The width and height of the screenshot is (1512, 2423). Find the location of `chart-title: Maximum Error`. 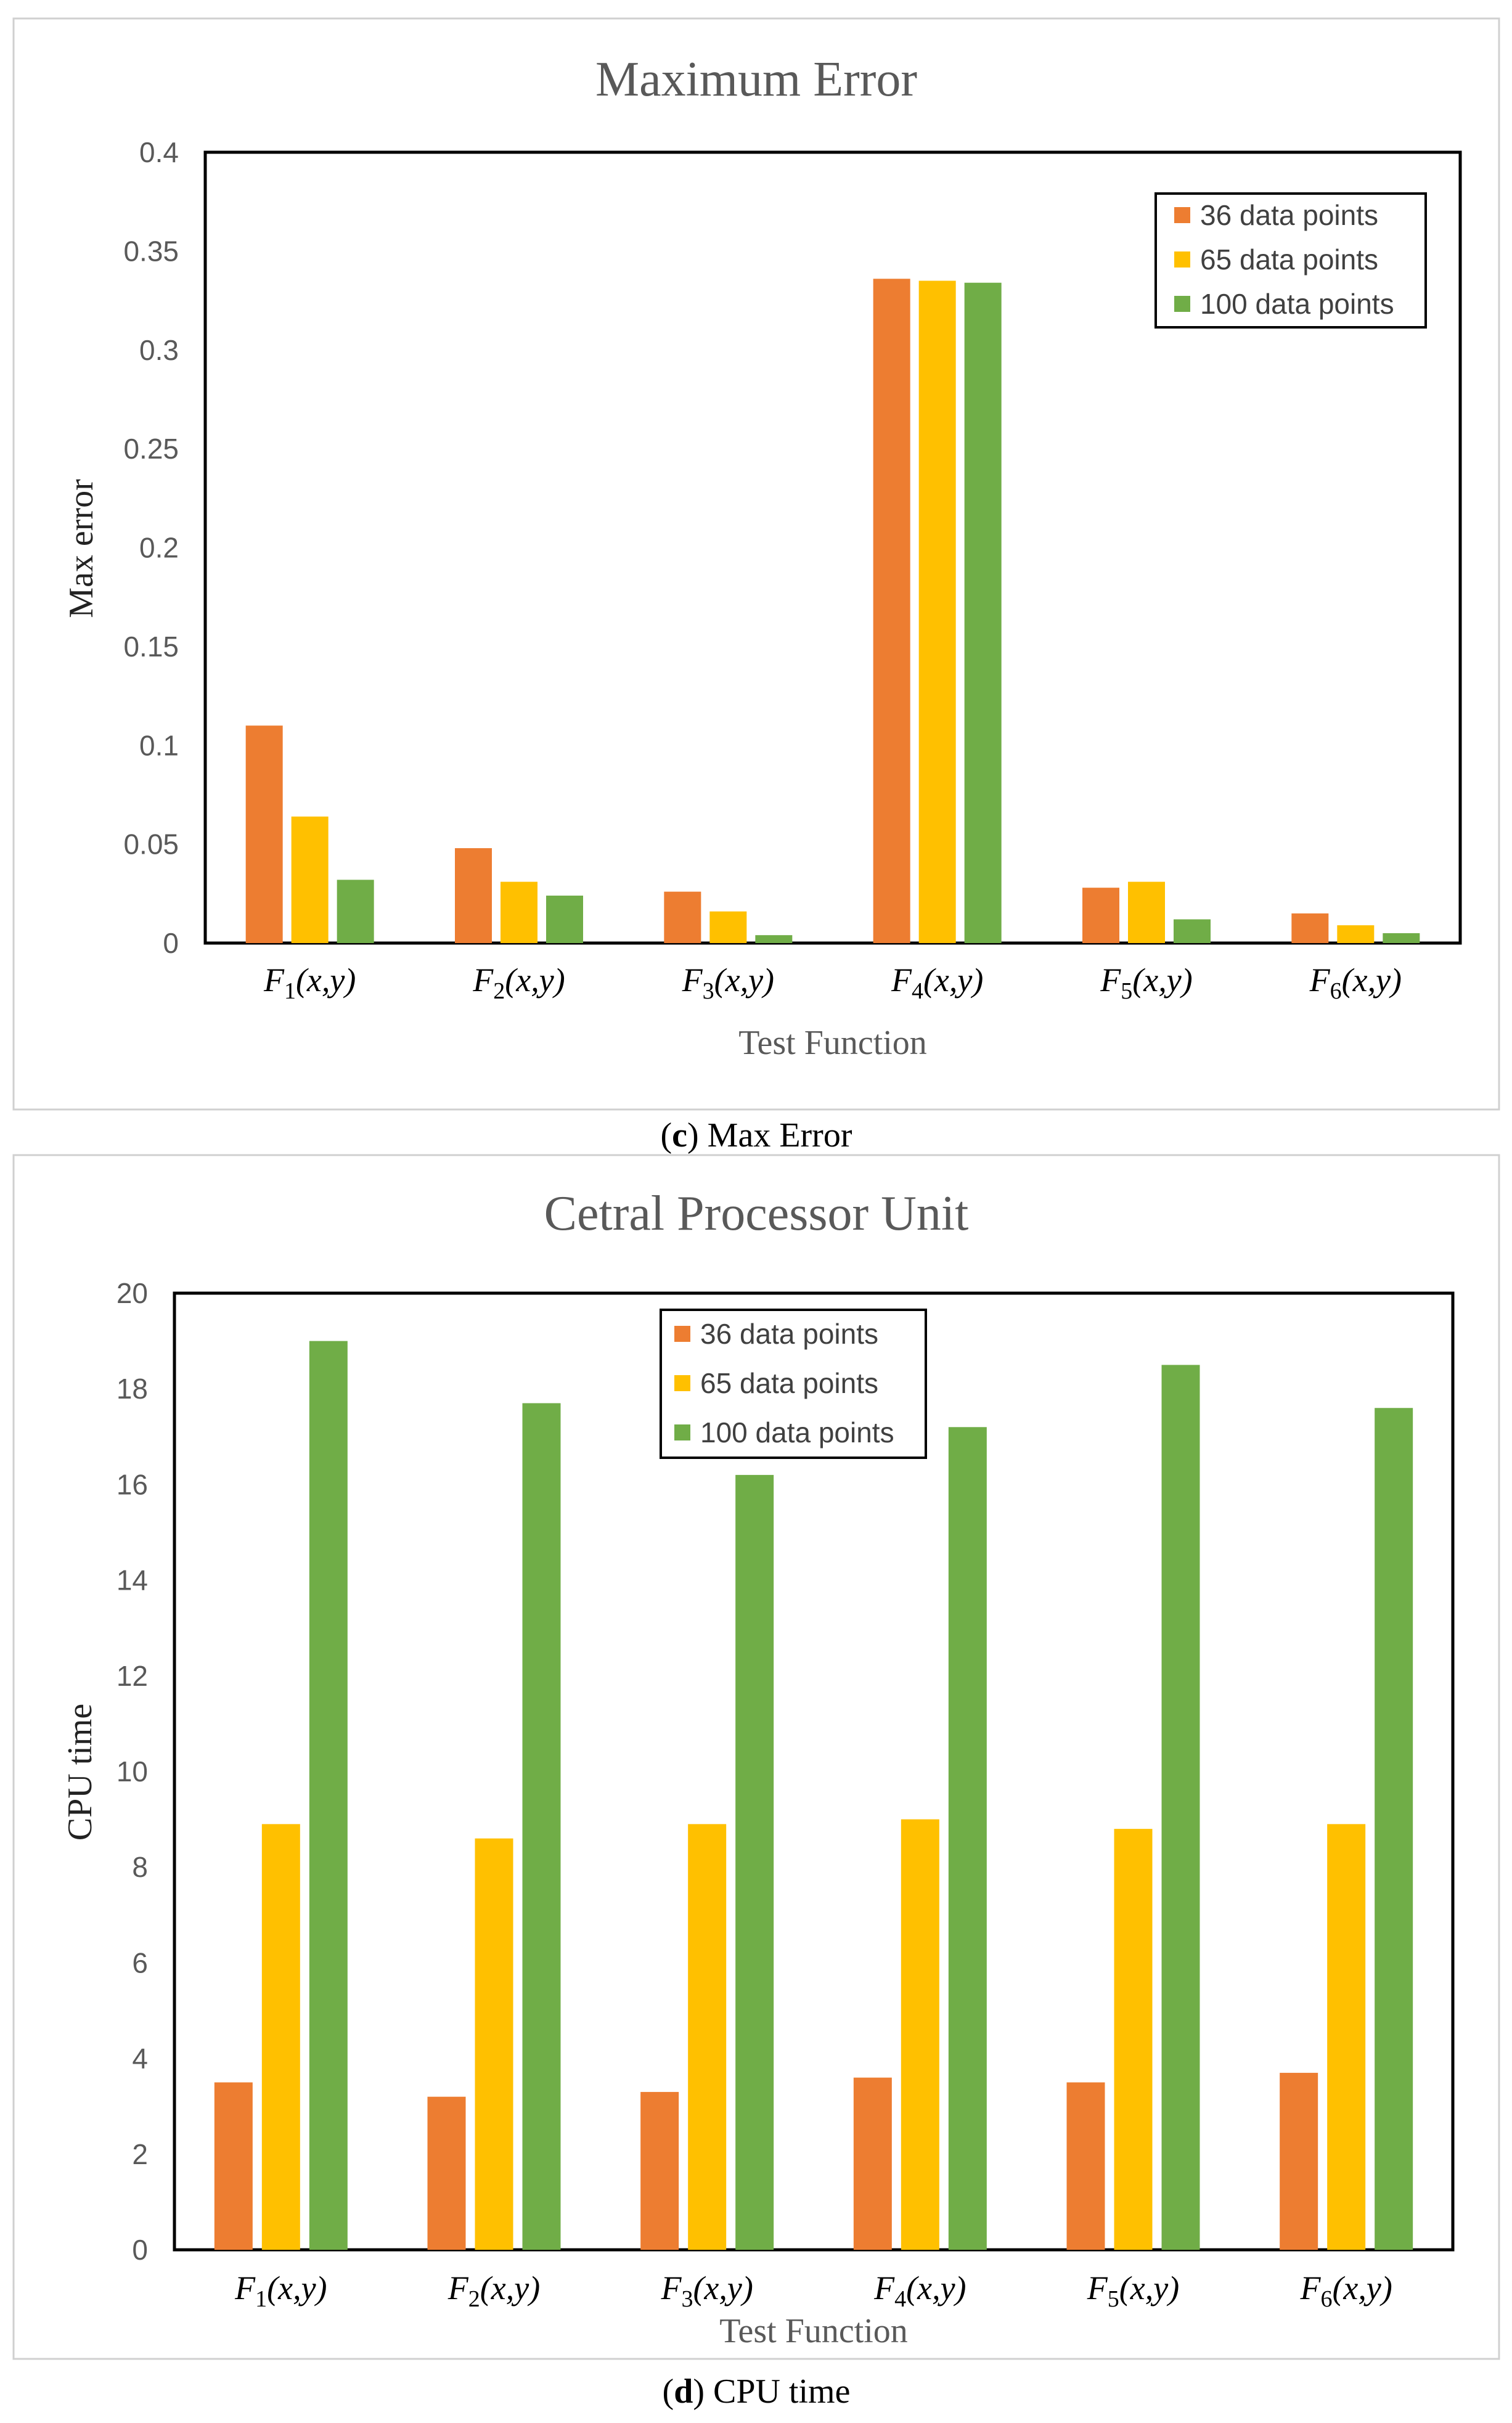

chart-title: Maximum Error is located at coordinates (756, 79).